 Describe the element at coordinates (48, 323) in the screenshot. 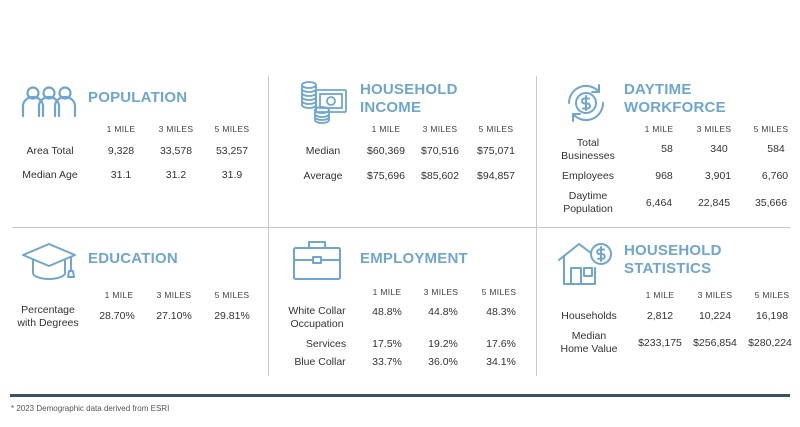

I see `row-label-percentage-with-degrees-line2: with Degrees` at that location.